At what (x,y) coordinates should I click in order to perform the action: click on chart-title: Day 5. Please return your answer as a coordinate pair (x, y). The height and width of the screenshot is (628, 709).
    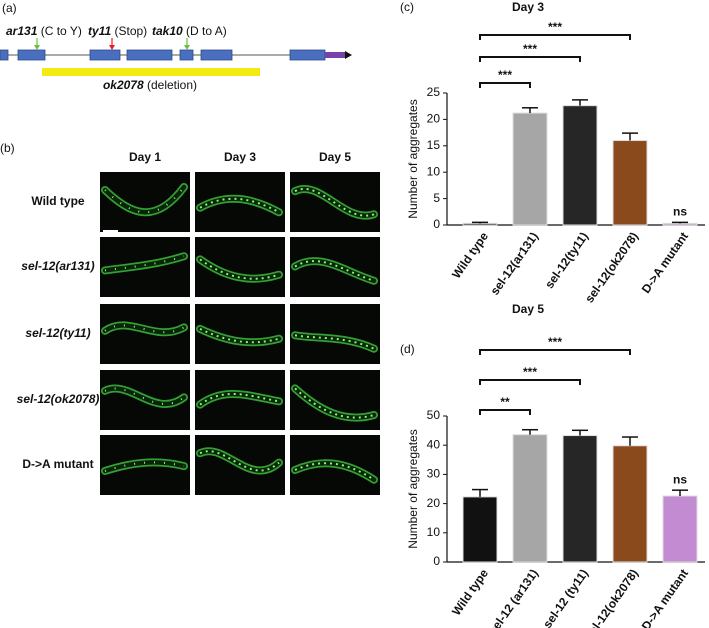
    Looking at the image, I should click on (528, 309).